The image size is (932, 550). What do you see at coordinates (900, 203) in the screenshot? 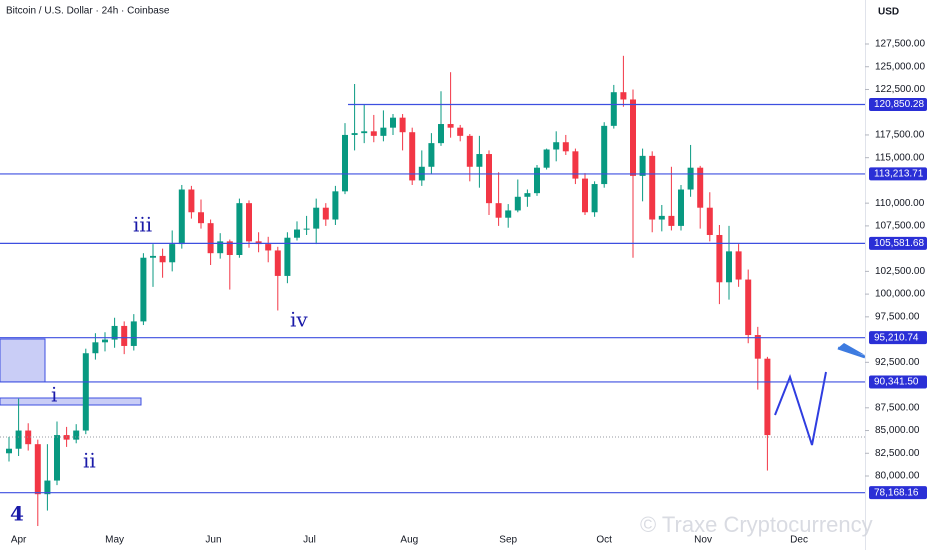
I see `y-tick-label: 110,000.00` at bounding box center [900, 203].